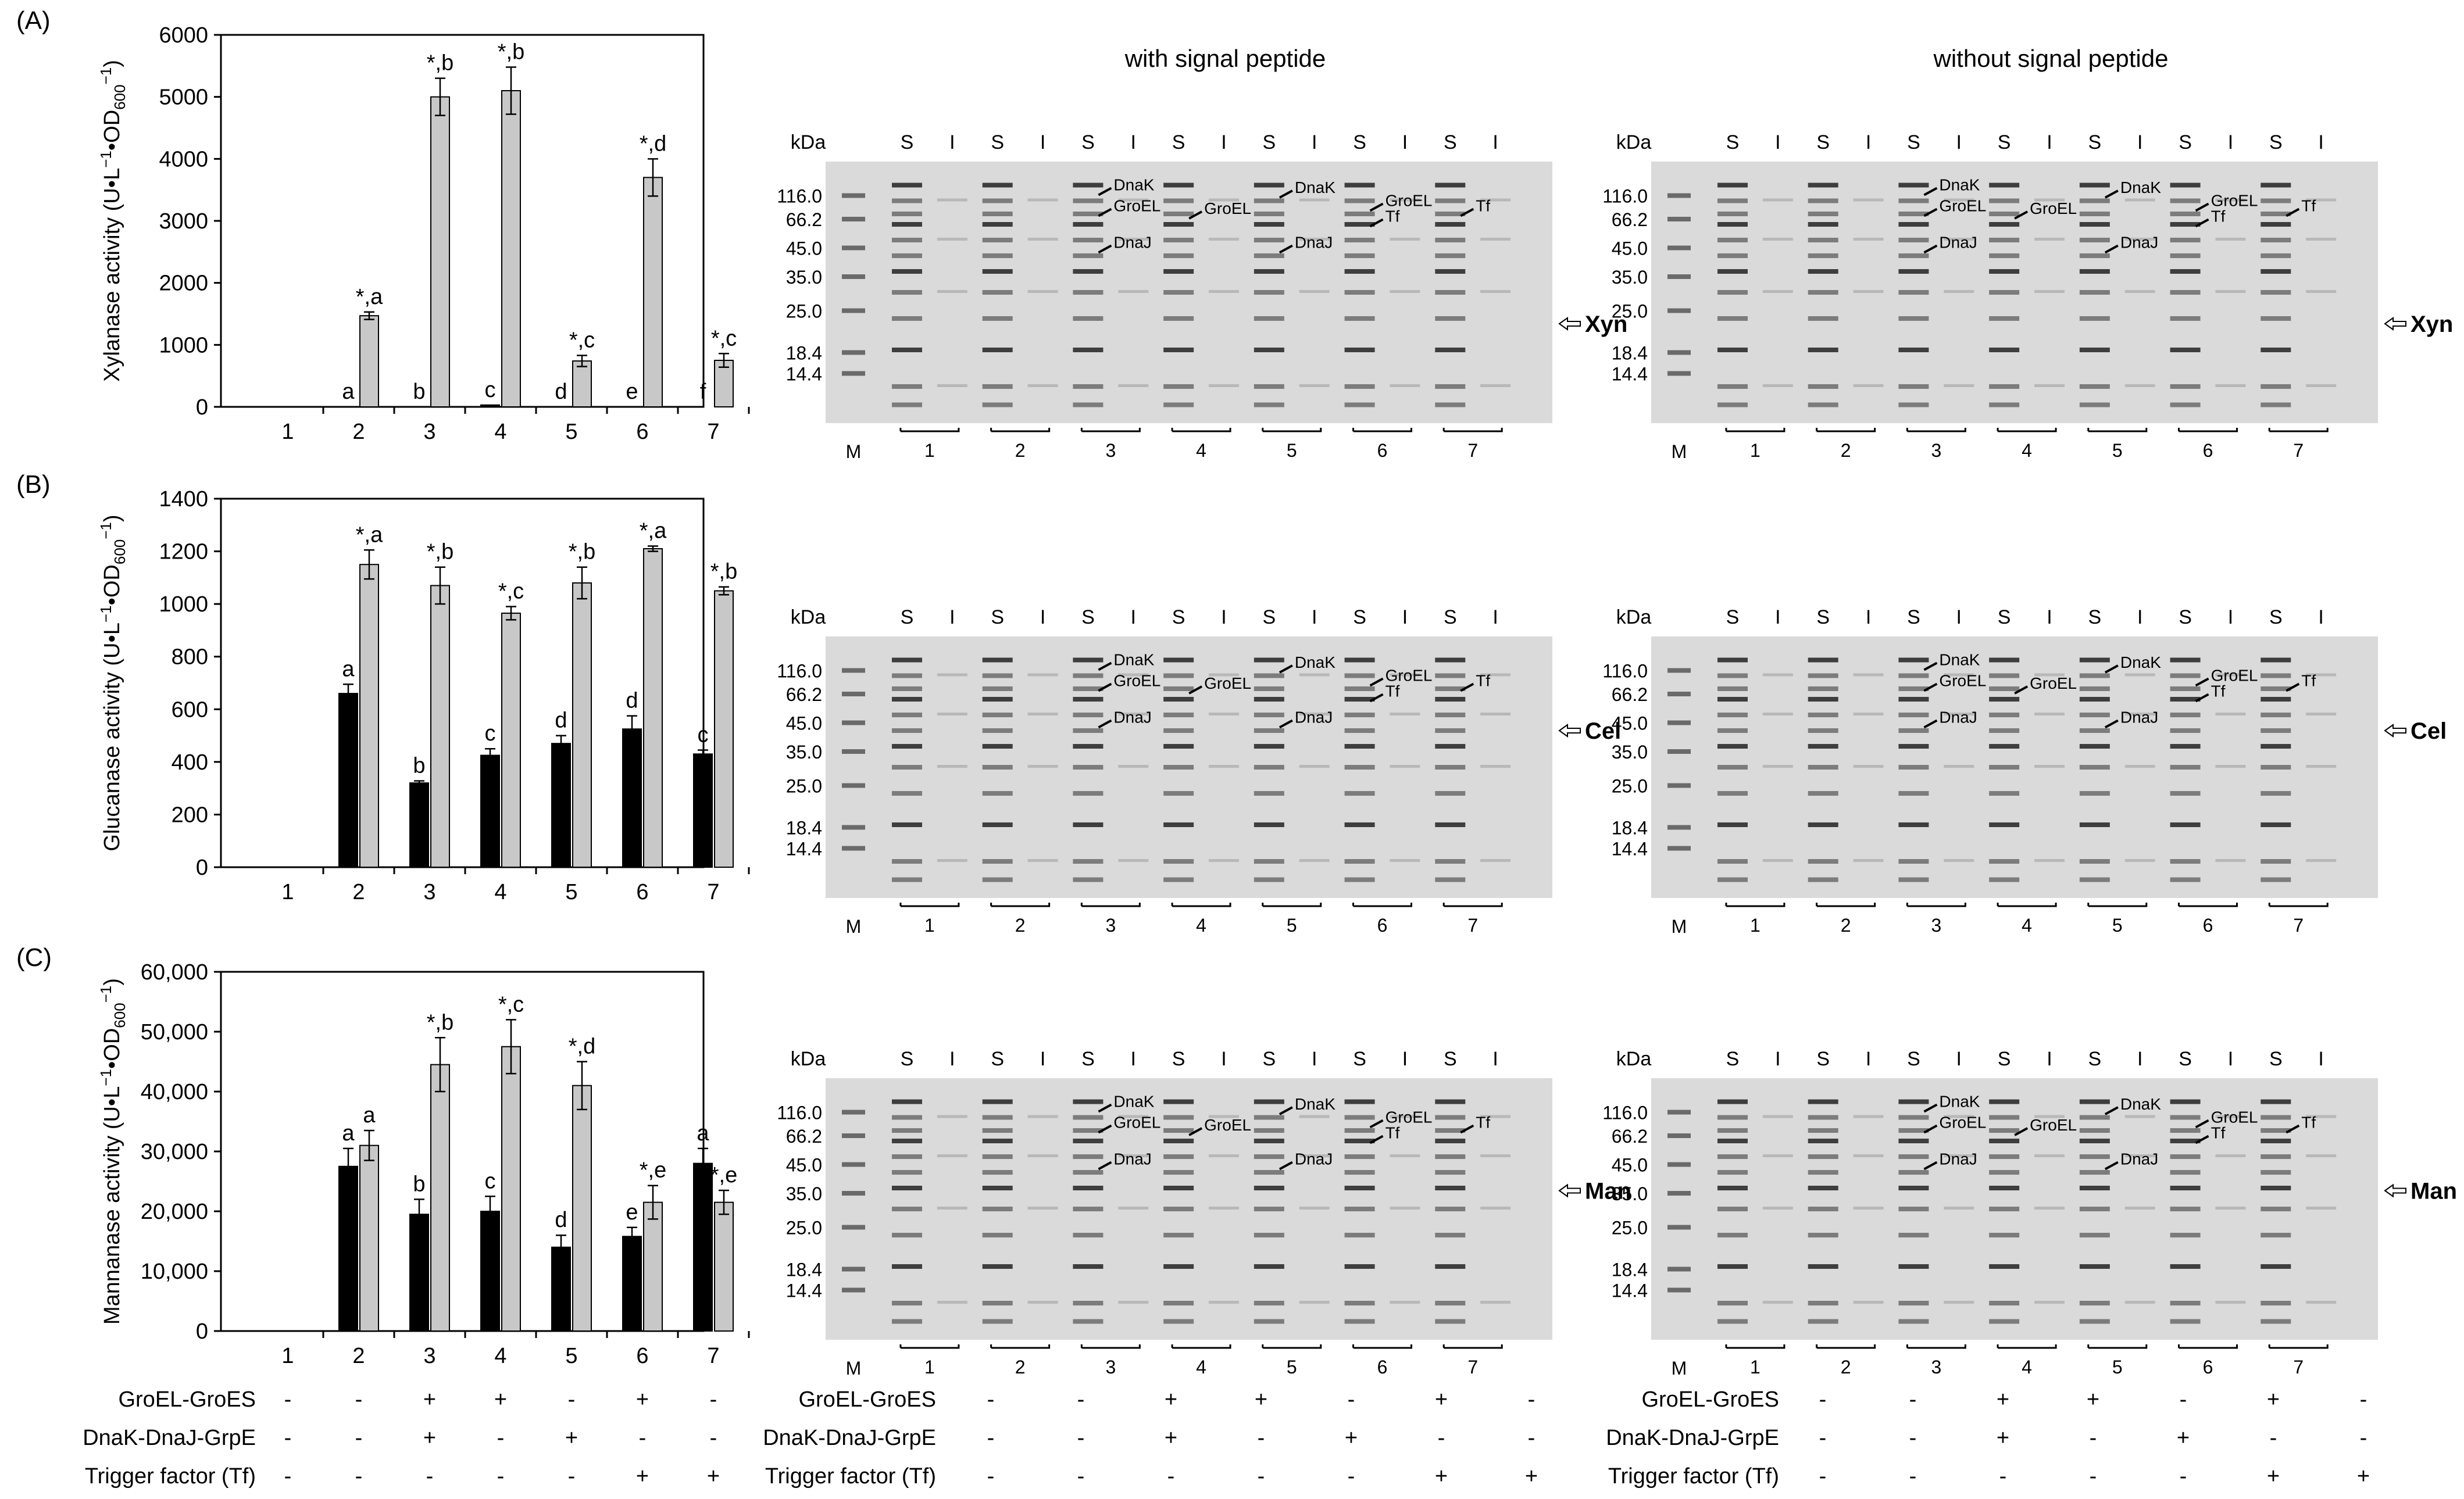 The width and height of the screenshot is (2464, 1499). I want to click on group-label: 1, so click(1755, 1368).